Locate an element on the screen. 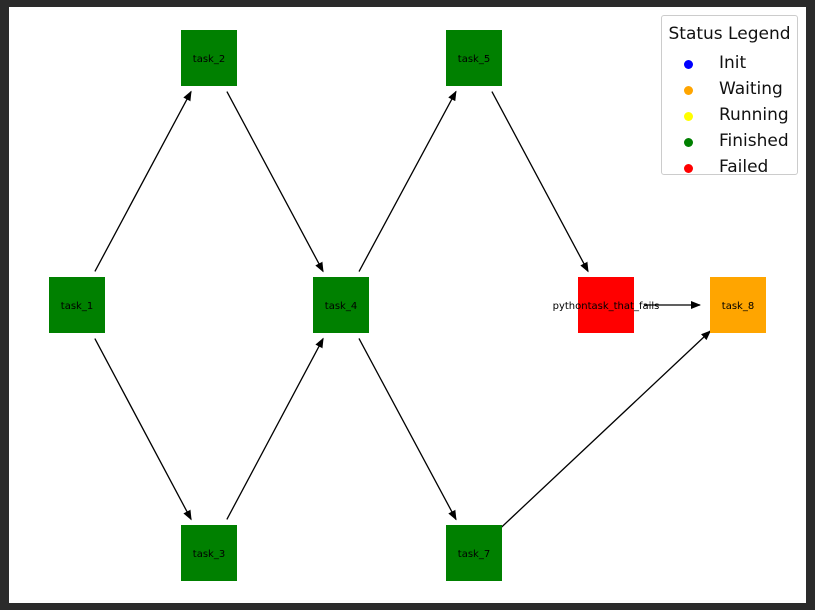 This screenshot has height=610, width=815. node-label: pythontask_that_fails is located at coordinates (606, 306).